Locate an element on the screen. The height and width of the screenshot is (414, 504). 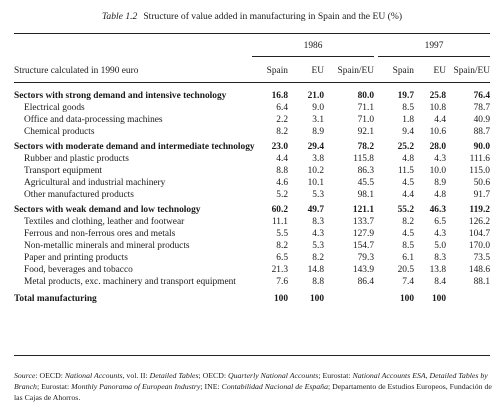
bottom-rule is located at coordinates (252, 356).